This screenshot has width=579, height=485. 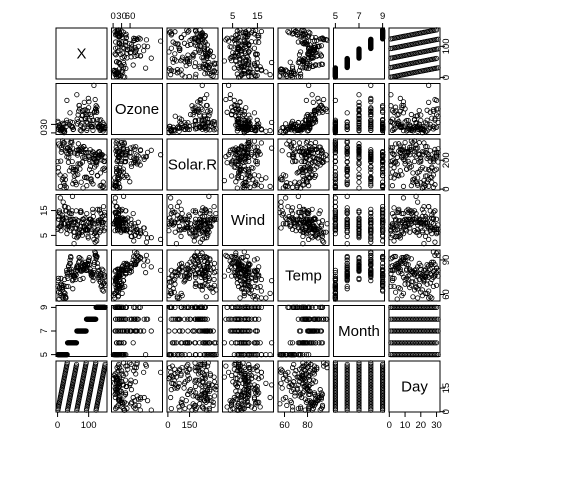 What do you see at coordinates (303, 331) in the screenshot?
I see `panel-month-vs-temp` at bounding box center [303, 331].